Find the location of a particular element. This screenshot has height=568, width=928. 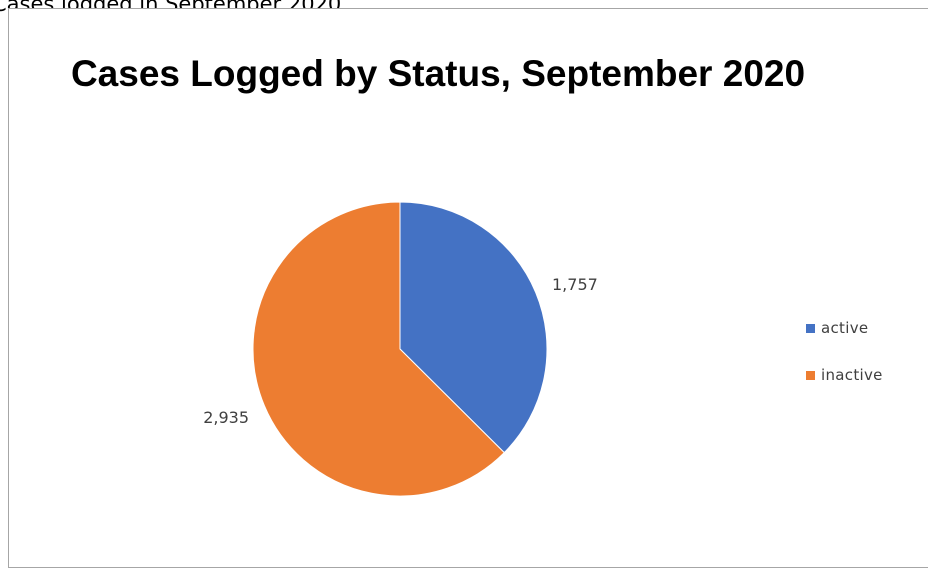

pie-data-labels: 1,757 2,935 is located at coordinates (400, 351).